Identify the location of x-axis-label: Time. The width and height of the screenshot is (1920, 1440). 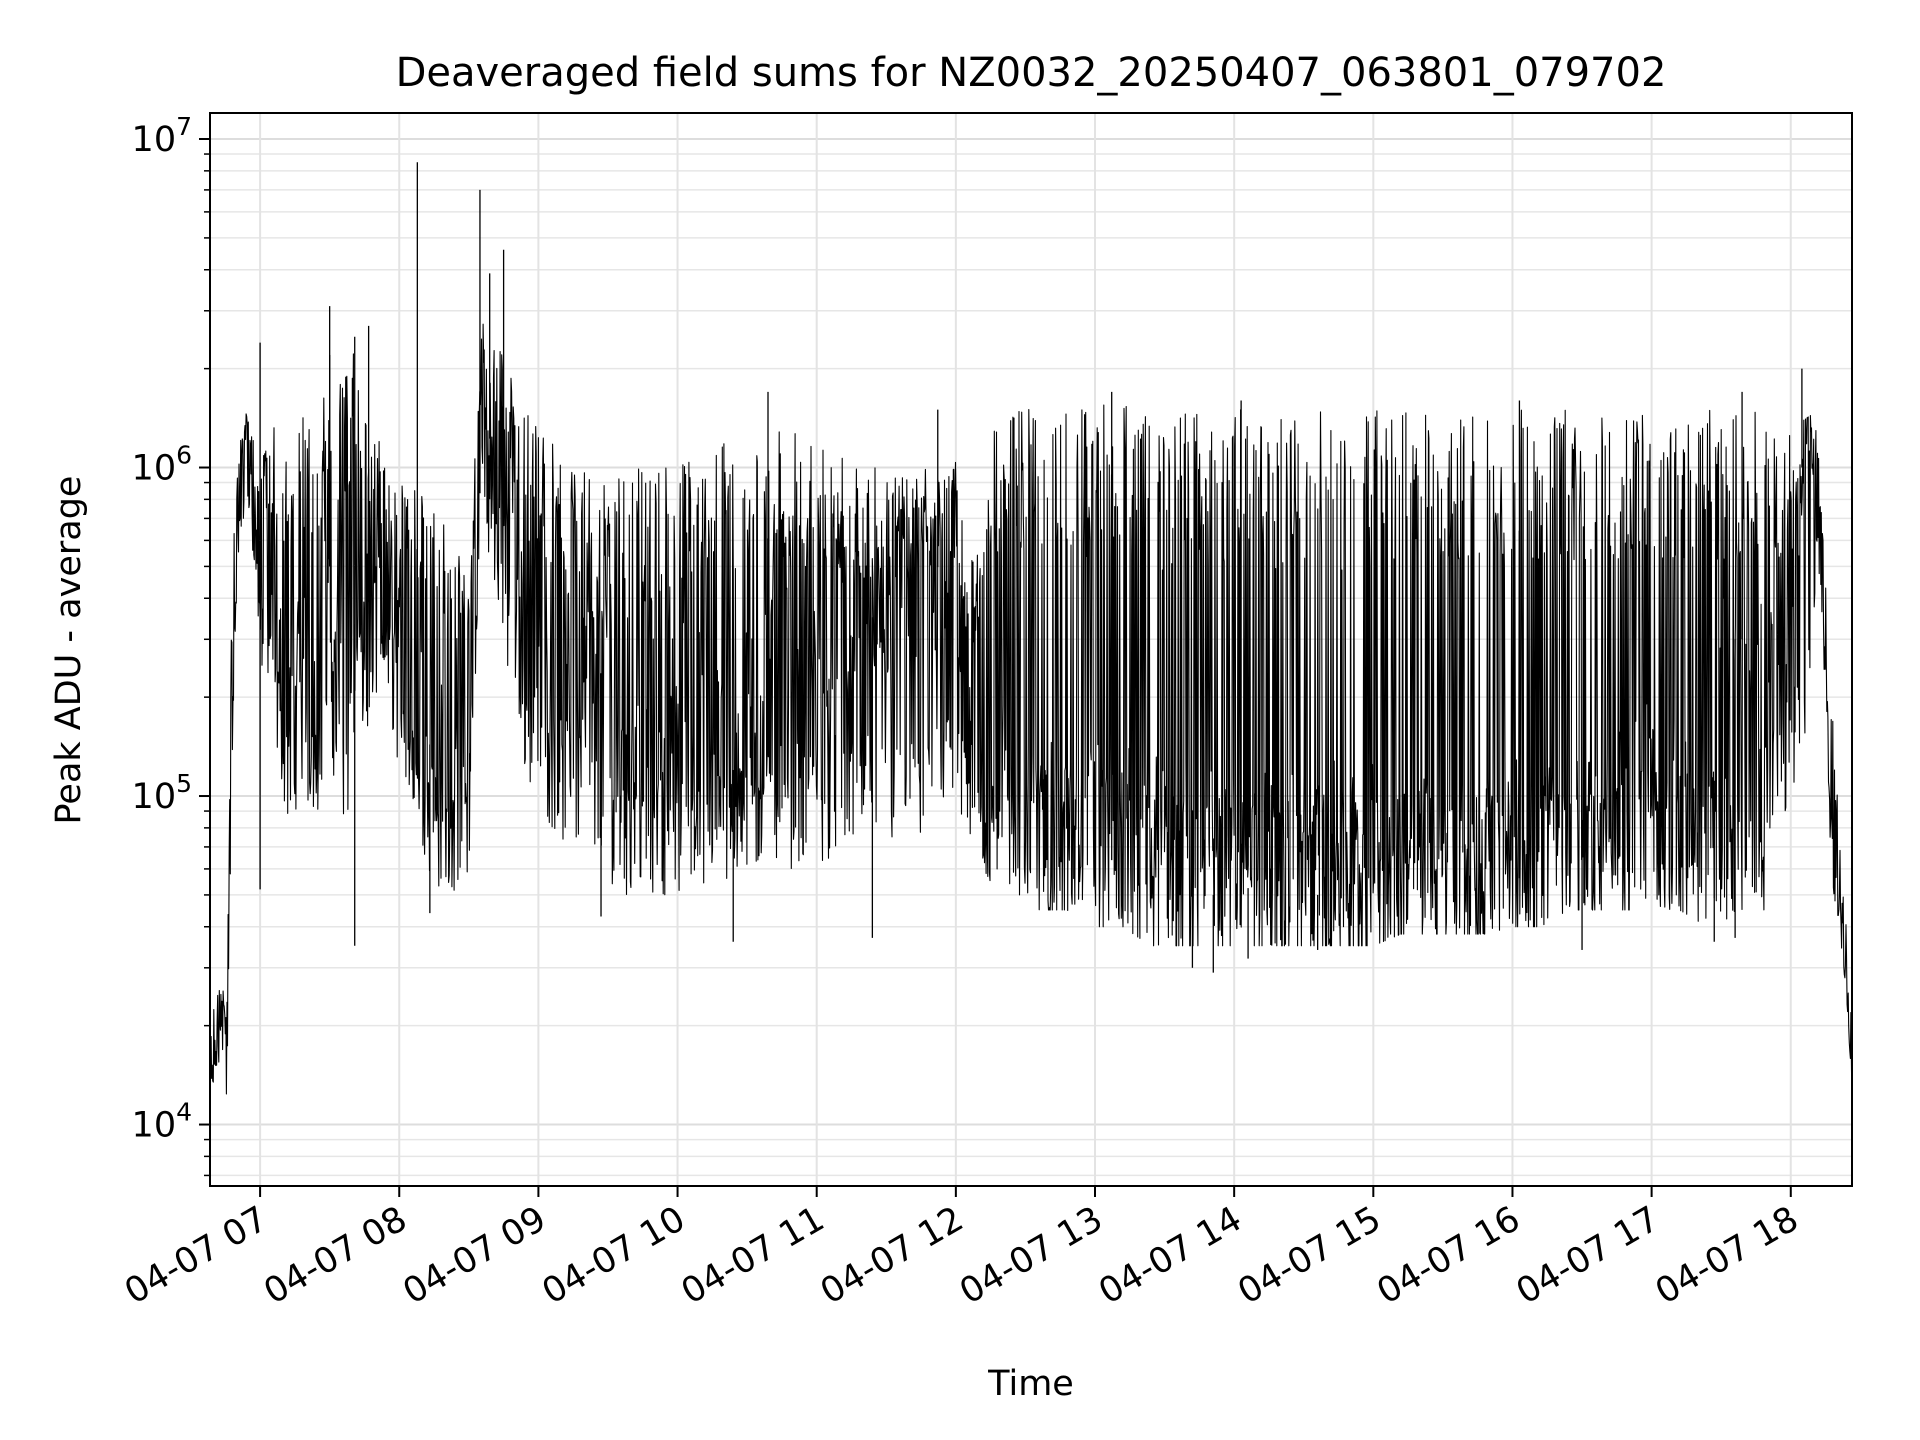
(1030, 1384).